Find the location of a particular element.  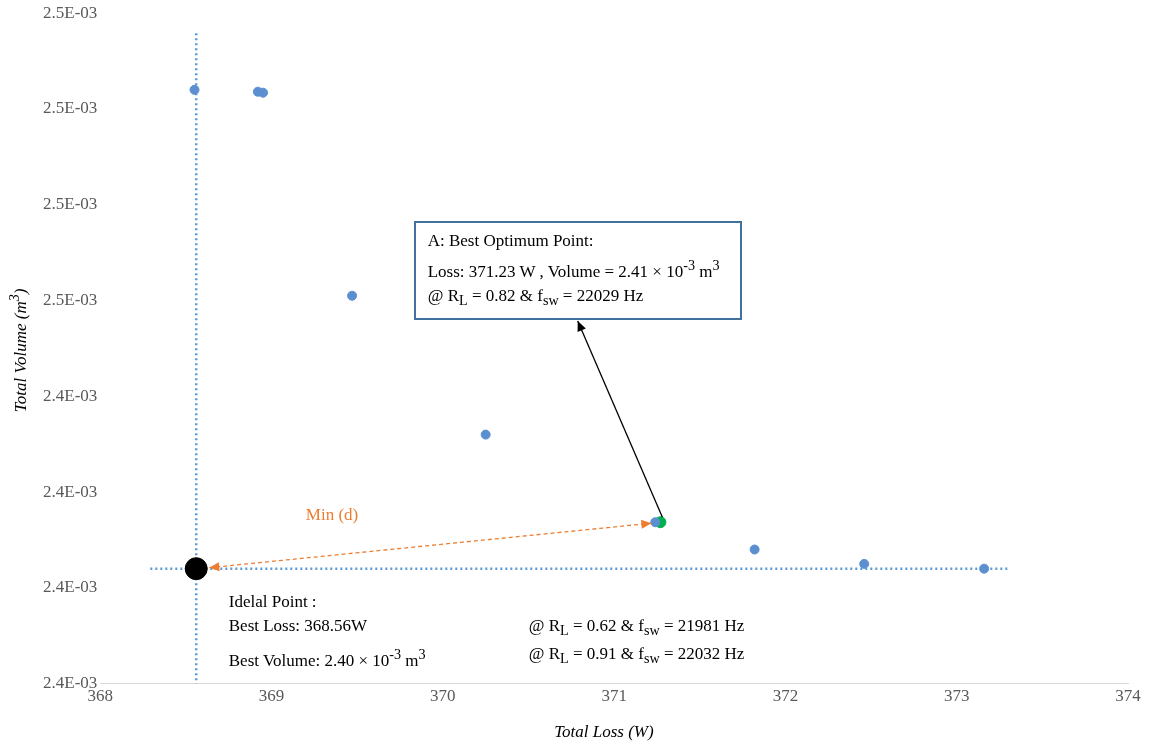

x-tick-label: 373 is located at coordinates (956, 696).